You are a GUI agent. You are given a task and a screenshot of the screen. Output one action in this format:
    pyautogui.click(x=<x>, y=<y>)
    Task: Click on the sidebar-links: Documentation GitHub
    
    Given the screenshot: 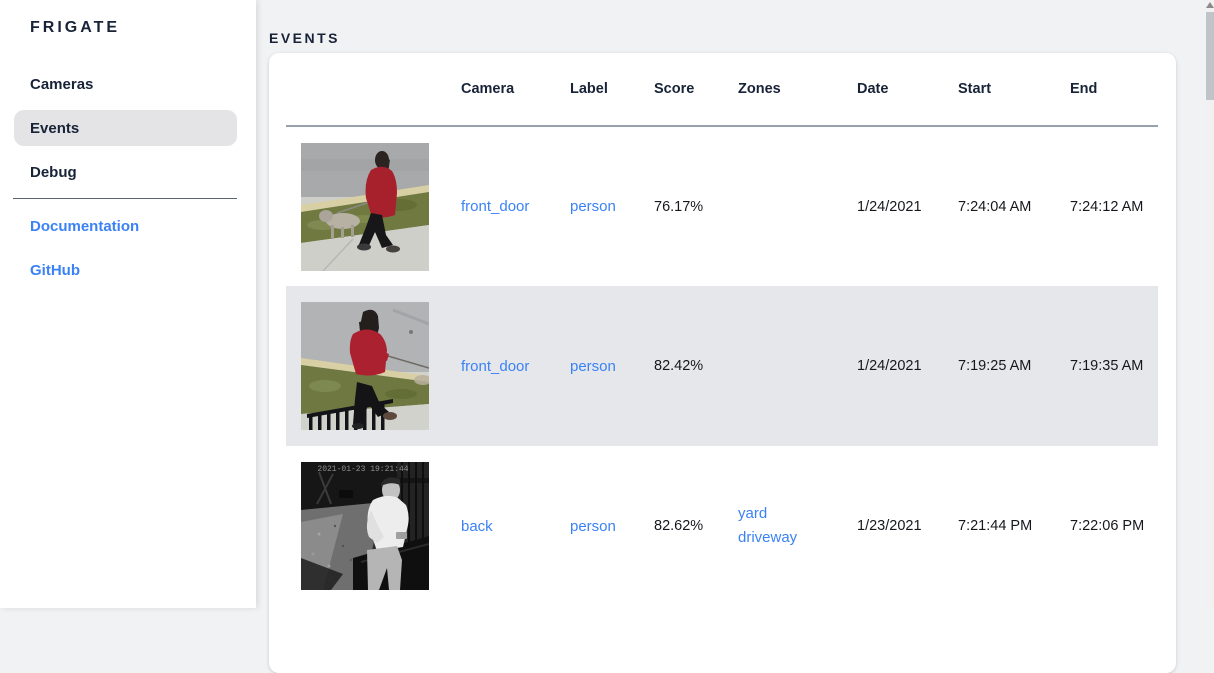 What is the action you would take?
    pyautogui.click(x=128, y=248)
    